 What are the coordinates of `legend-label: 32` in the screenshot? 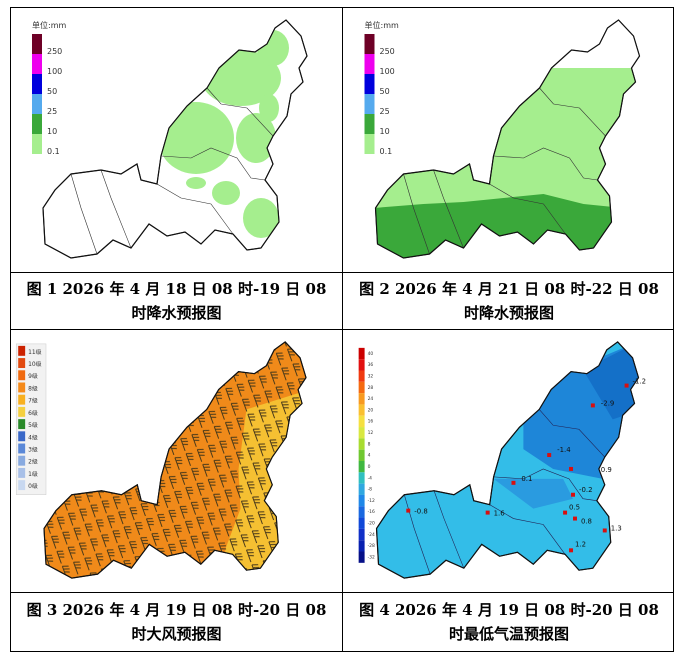 It's located at (371, 376).